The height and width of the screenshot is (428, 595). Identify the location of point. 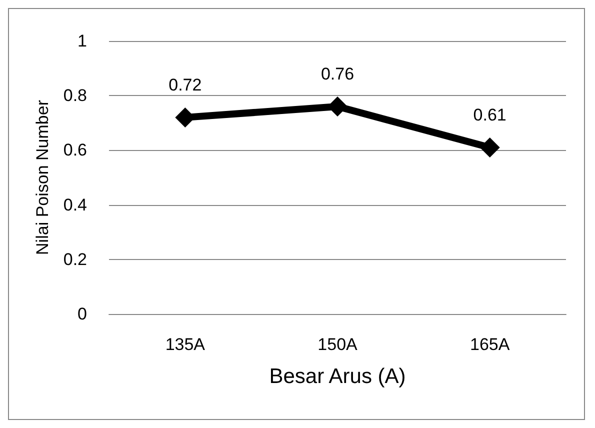
(490, 147).